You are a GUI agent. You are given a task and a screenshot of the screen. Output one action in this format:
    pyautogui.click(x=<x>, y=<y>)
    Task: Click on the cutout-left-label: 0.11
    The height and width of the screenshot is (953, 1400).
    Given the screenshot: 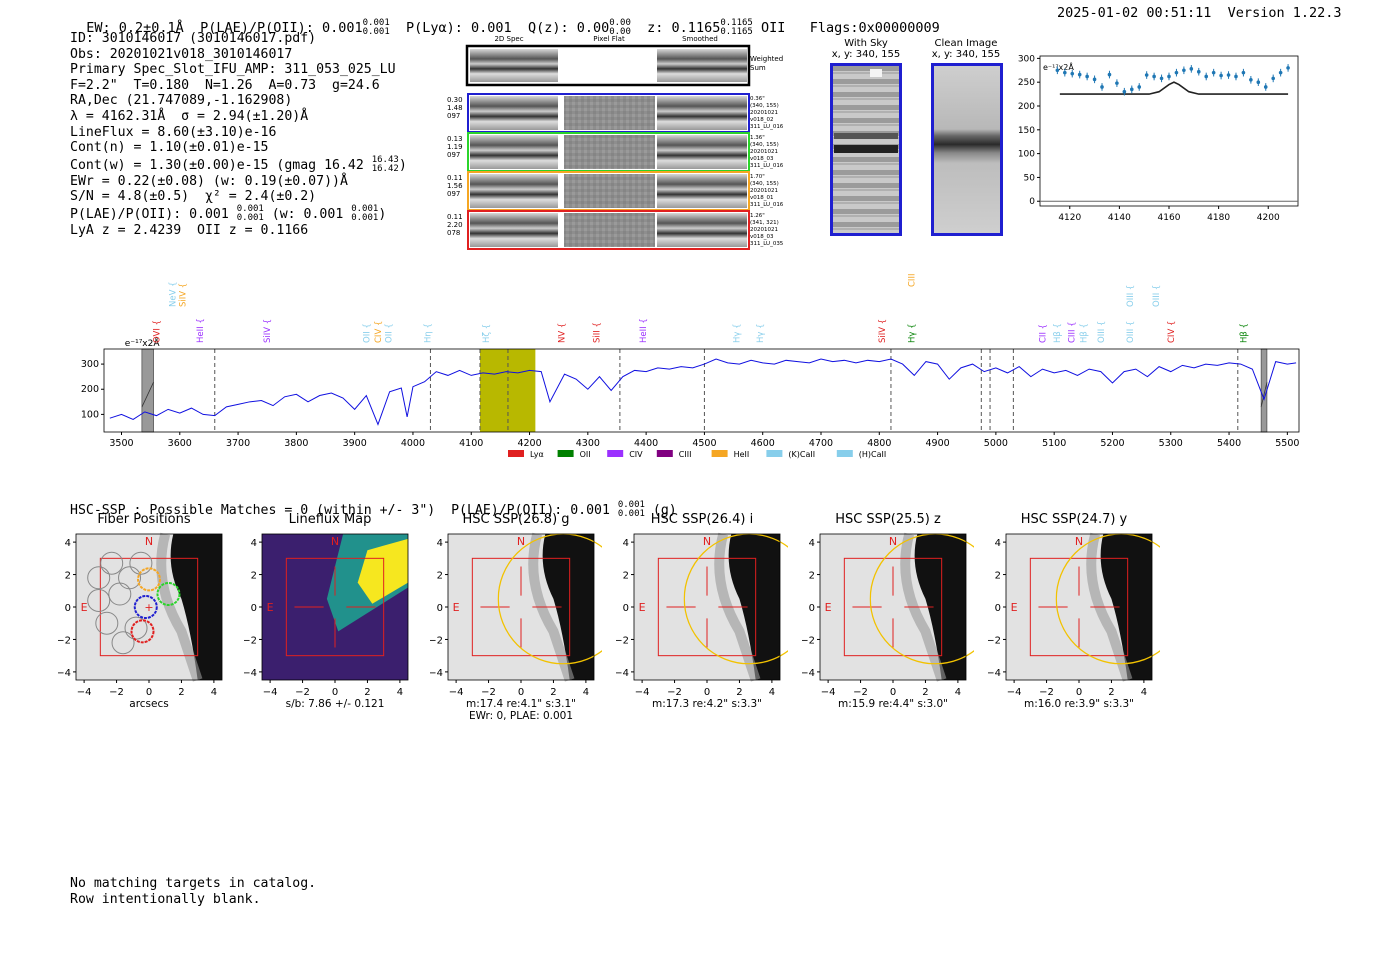 What is the action you would take?
    pyautogui.click(x=455, y=178)
    